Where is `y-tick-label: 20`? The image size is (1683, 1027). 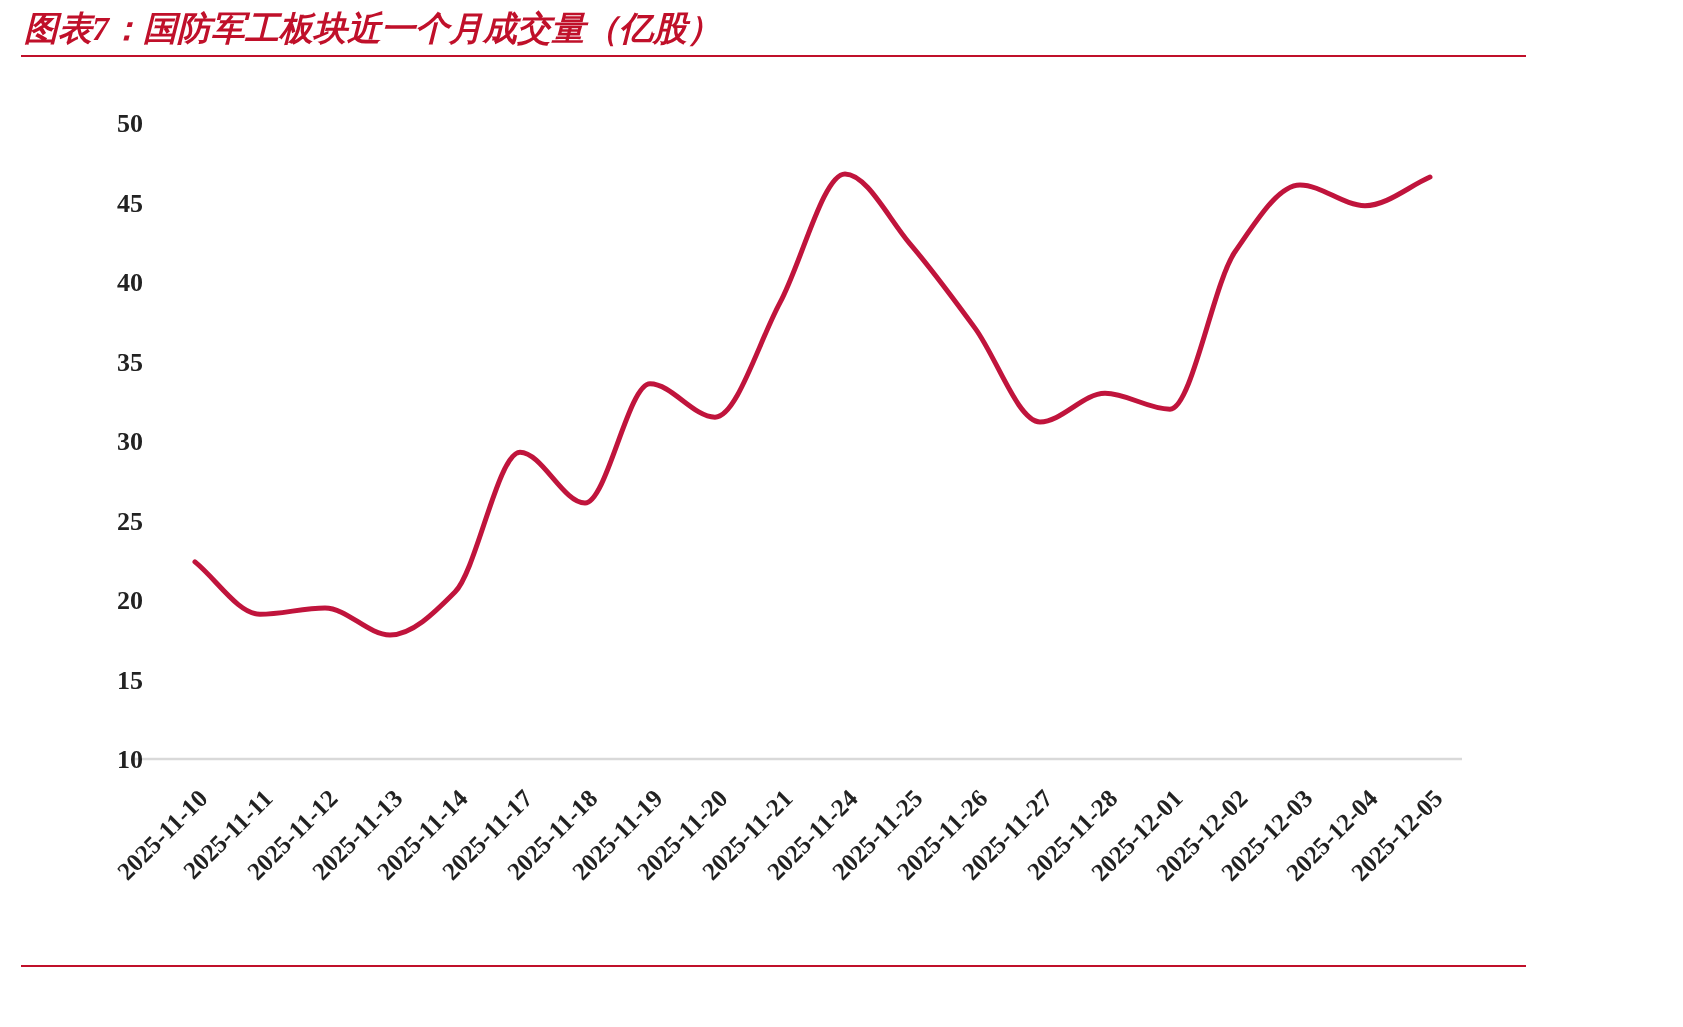
y-tick-label: 20 is located at coordinates (130, 600).